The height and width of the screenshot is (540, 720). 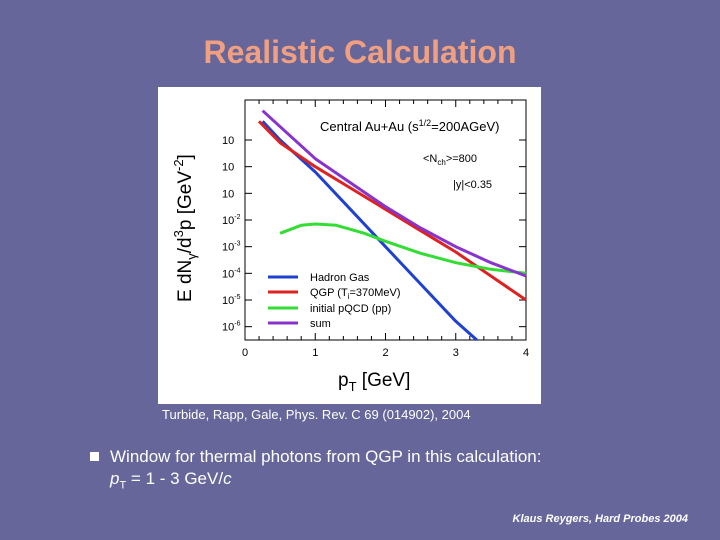 What do you see at coordinates (231, 273) in the screenshot?
I see `y-tick-label: 10⁻⁴` at bounding box center [231, 273].